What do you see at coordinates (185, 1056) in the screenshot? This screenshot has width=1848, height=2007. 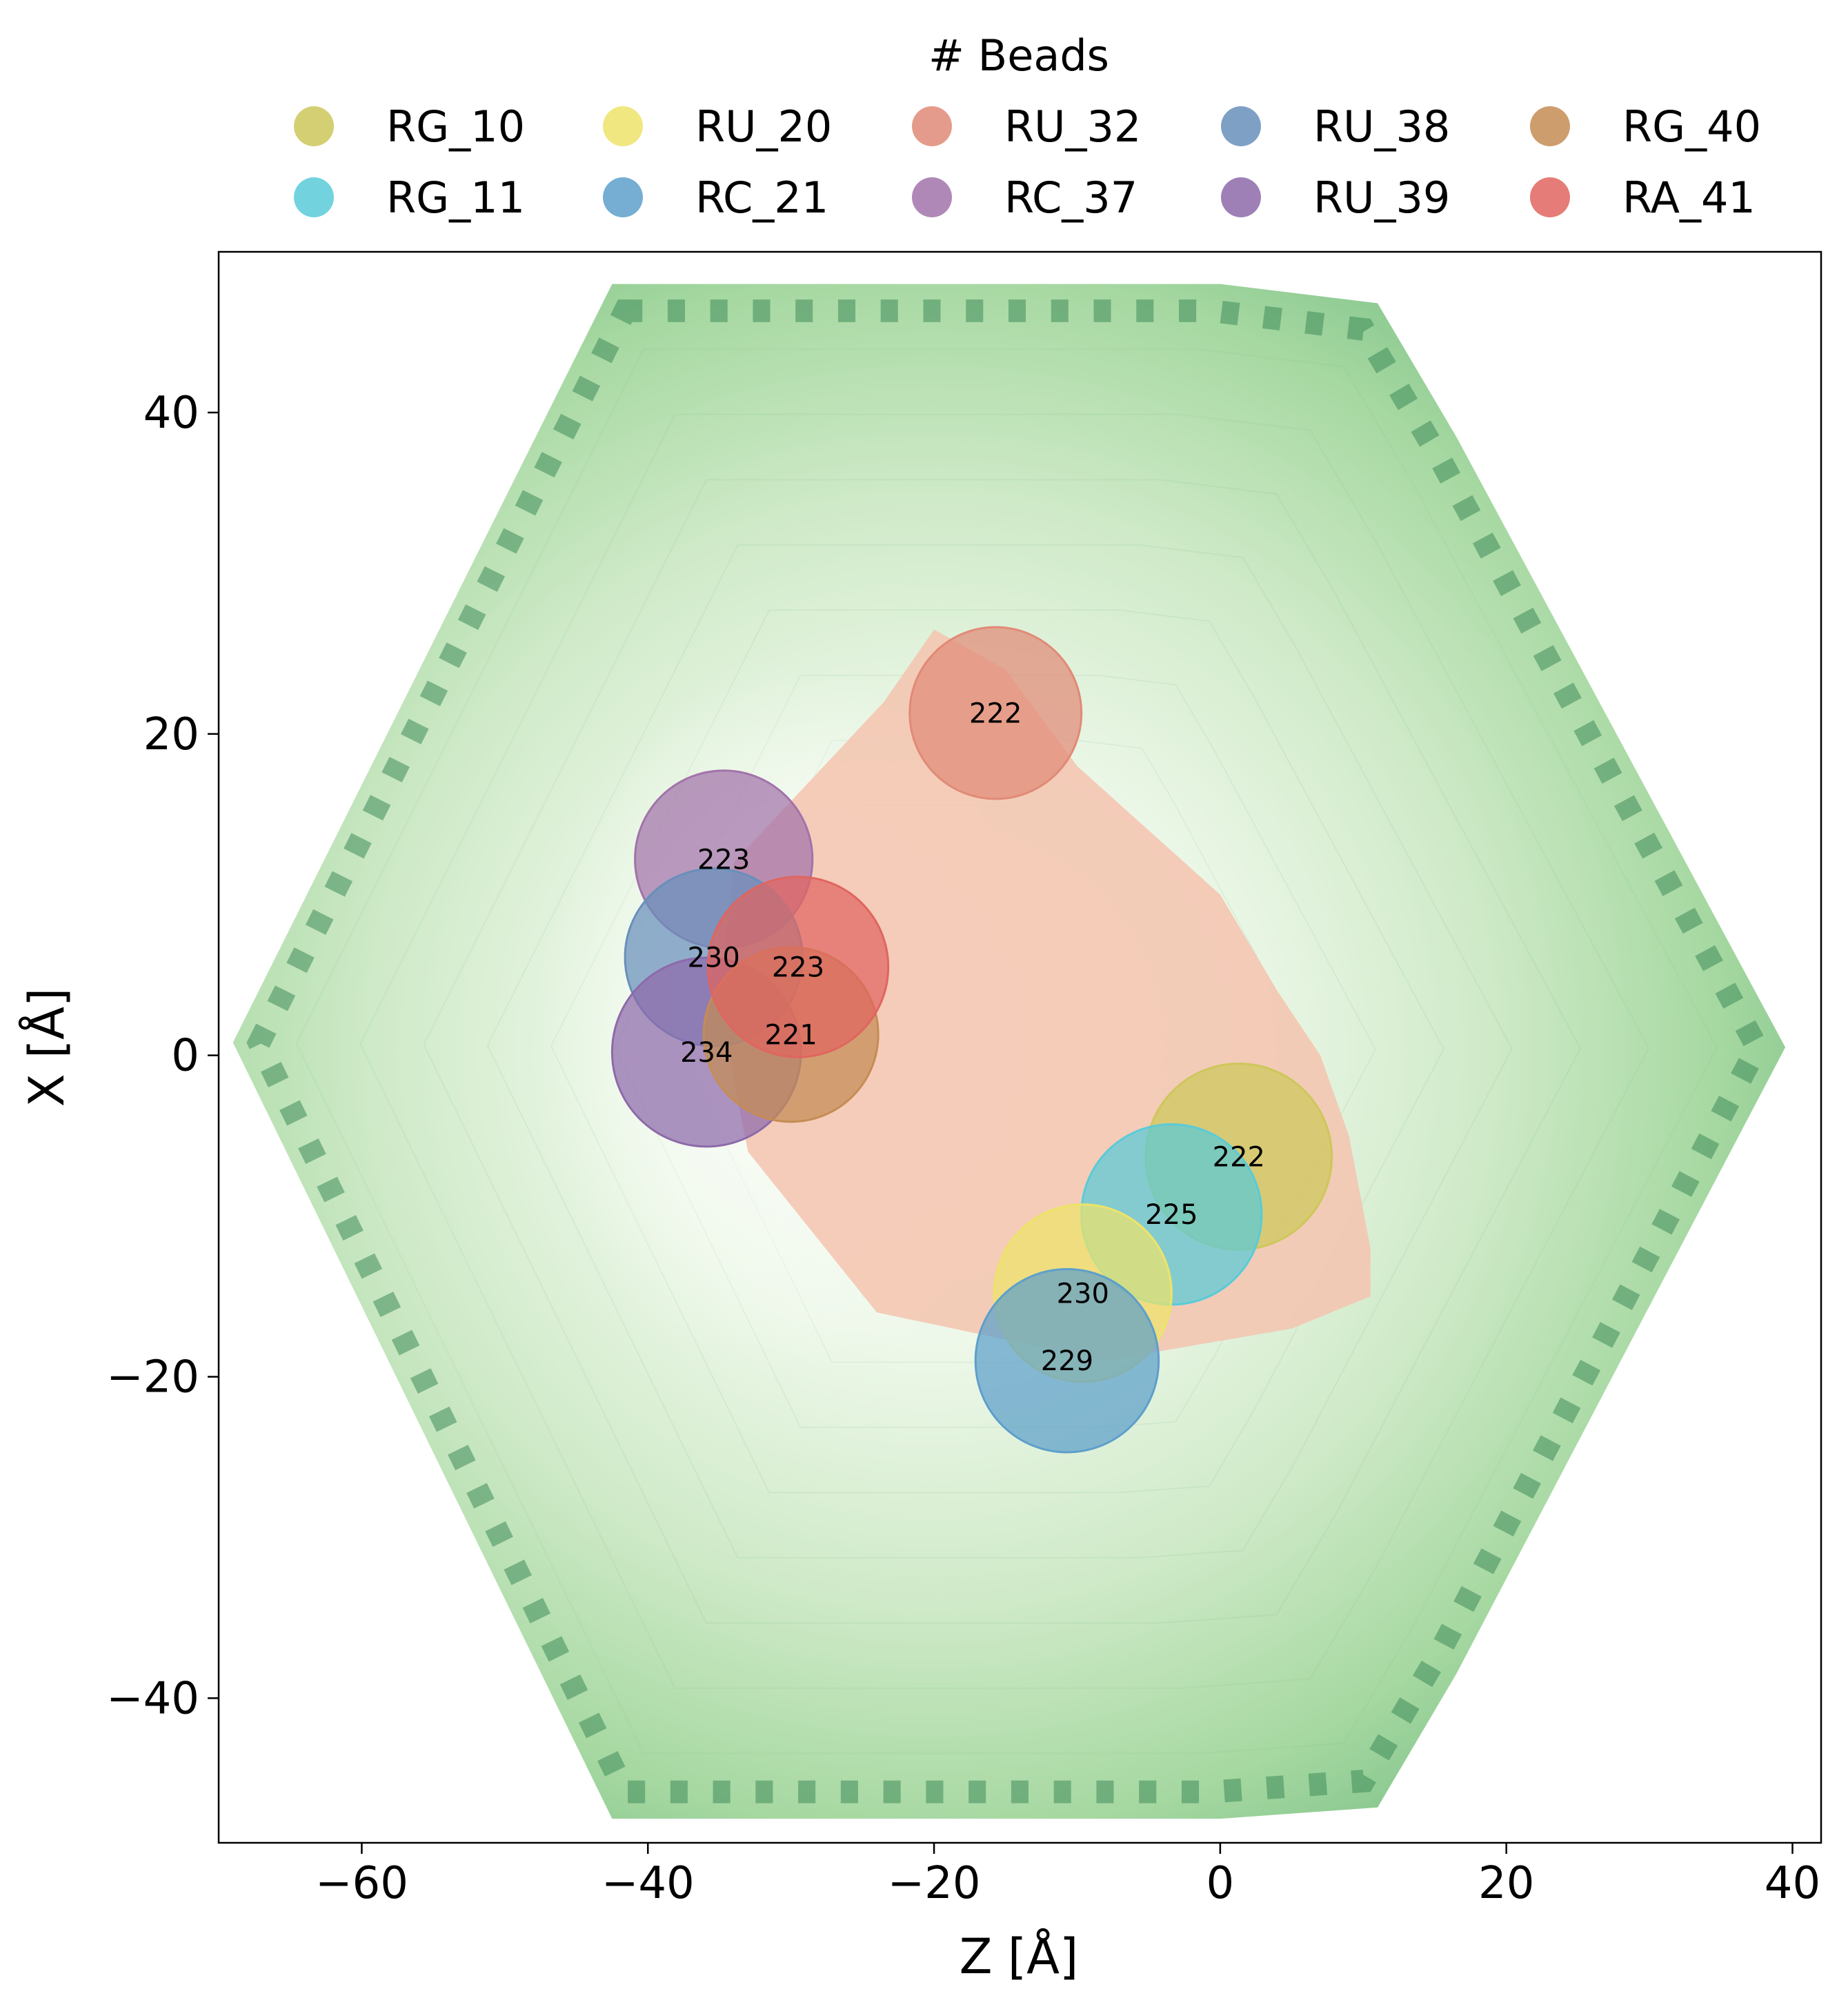 I see `y-tick-label: 0` at bounding box center [185, 1056].